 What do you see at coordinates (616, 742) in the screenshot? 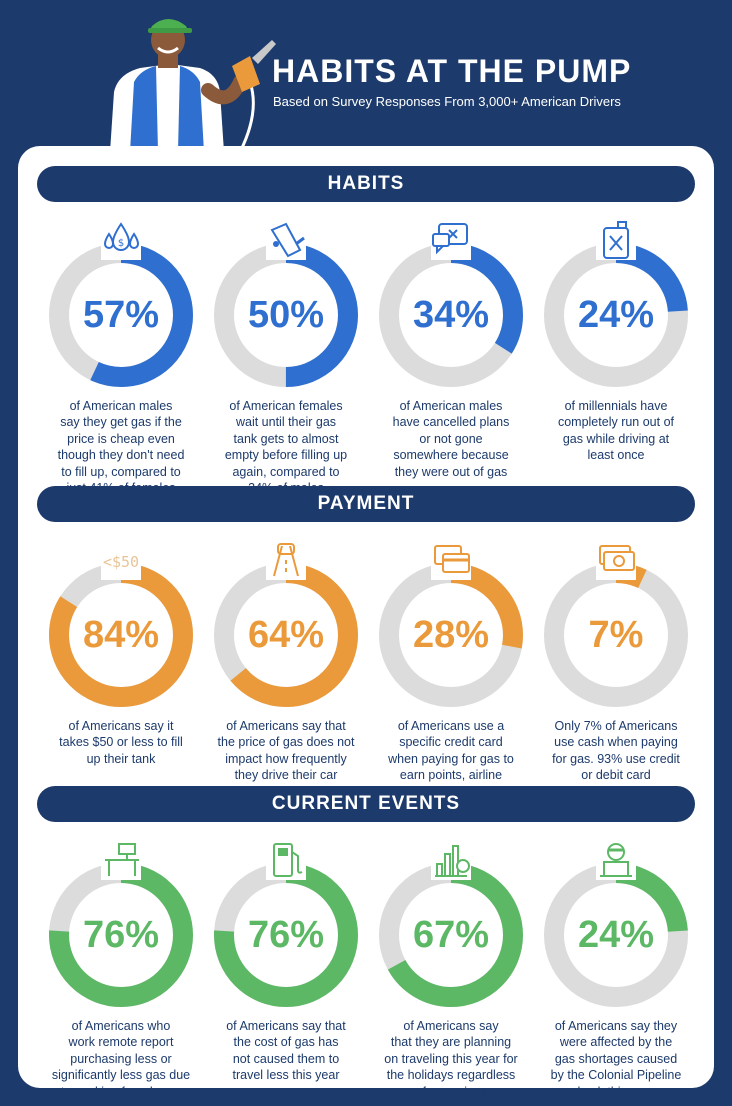
I see `stat-description-line: use cash when paying` at bounding box center [616, 742].